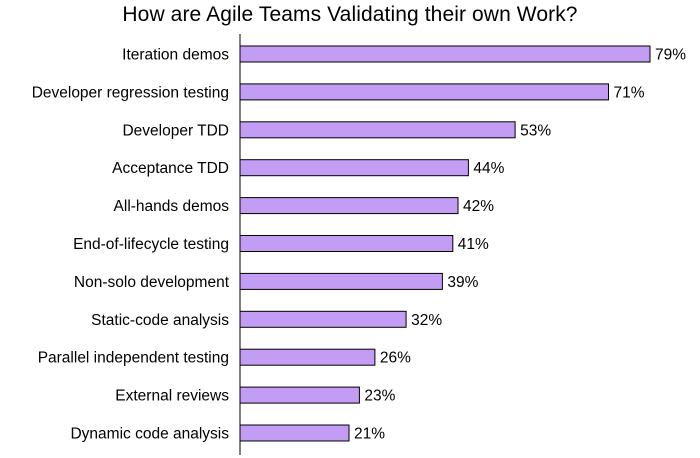 This screenshot has height=458, width=700. Describe the element at coordinates (379, 396) in the screenshot. I see `value-label-10: 23%` at that location.